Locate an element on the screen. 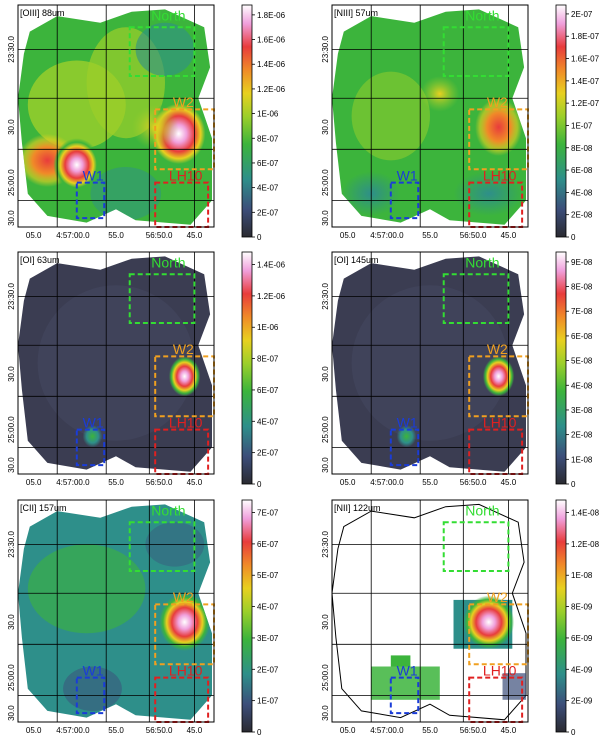 This screenshot has height=743, width=600. colorbar-tick-label: 1.8E-06 is located at coordinates (271, 15).